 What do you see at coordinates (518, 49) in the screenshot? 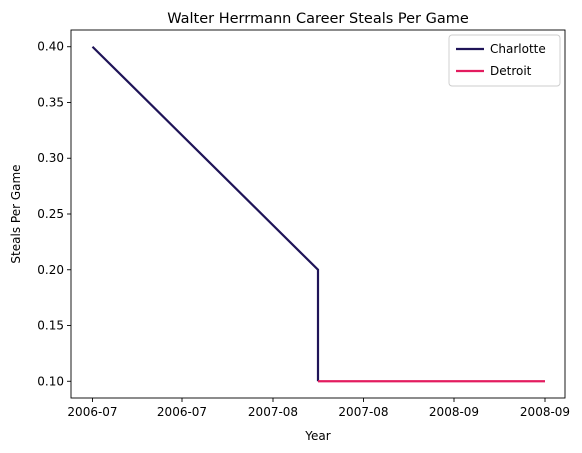
I see `legend-label-charlotte: Charlotte` at bounding box center [518, 49].